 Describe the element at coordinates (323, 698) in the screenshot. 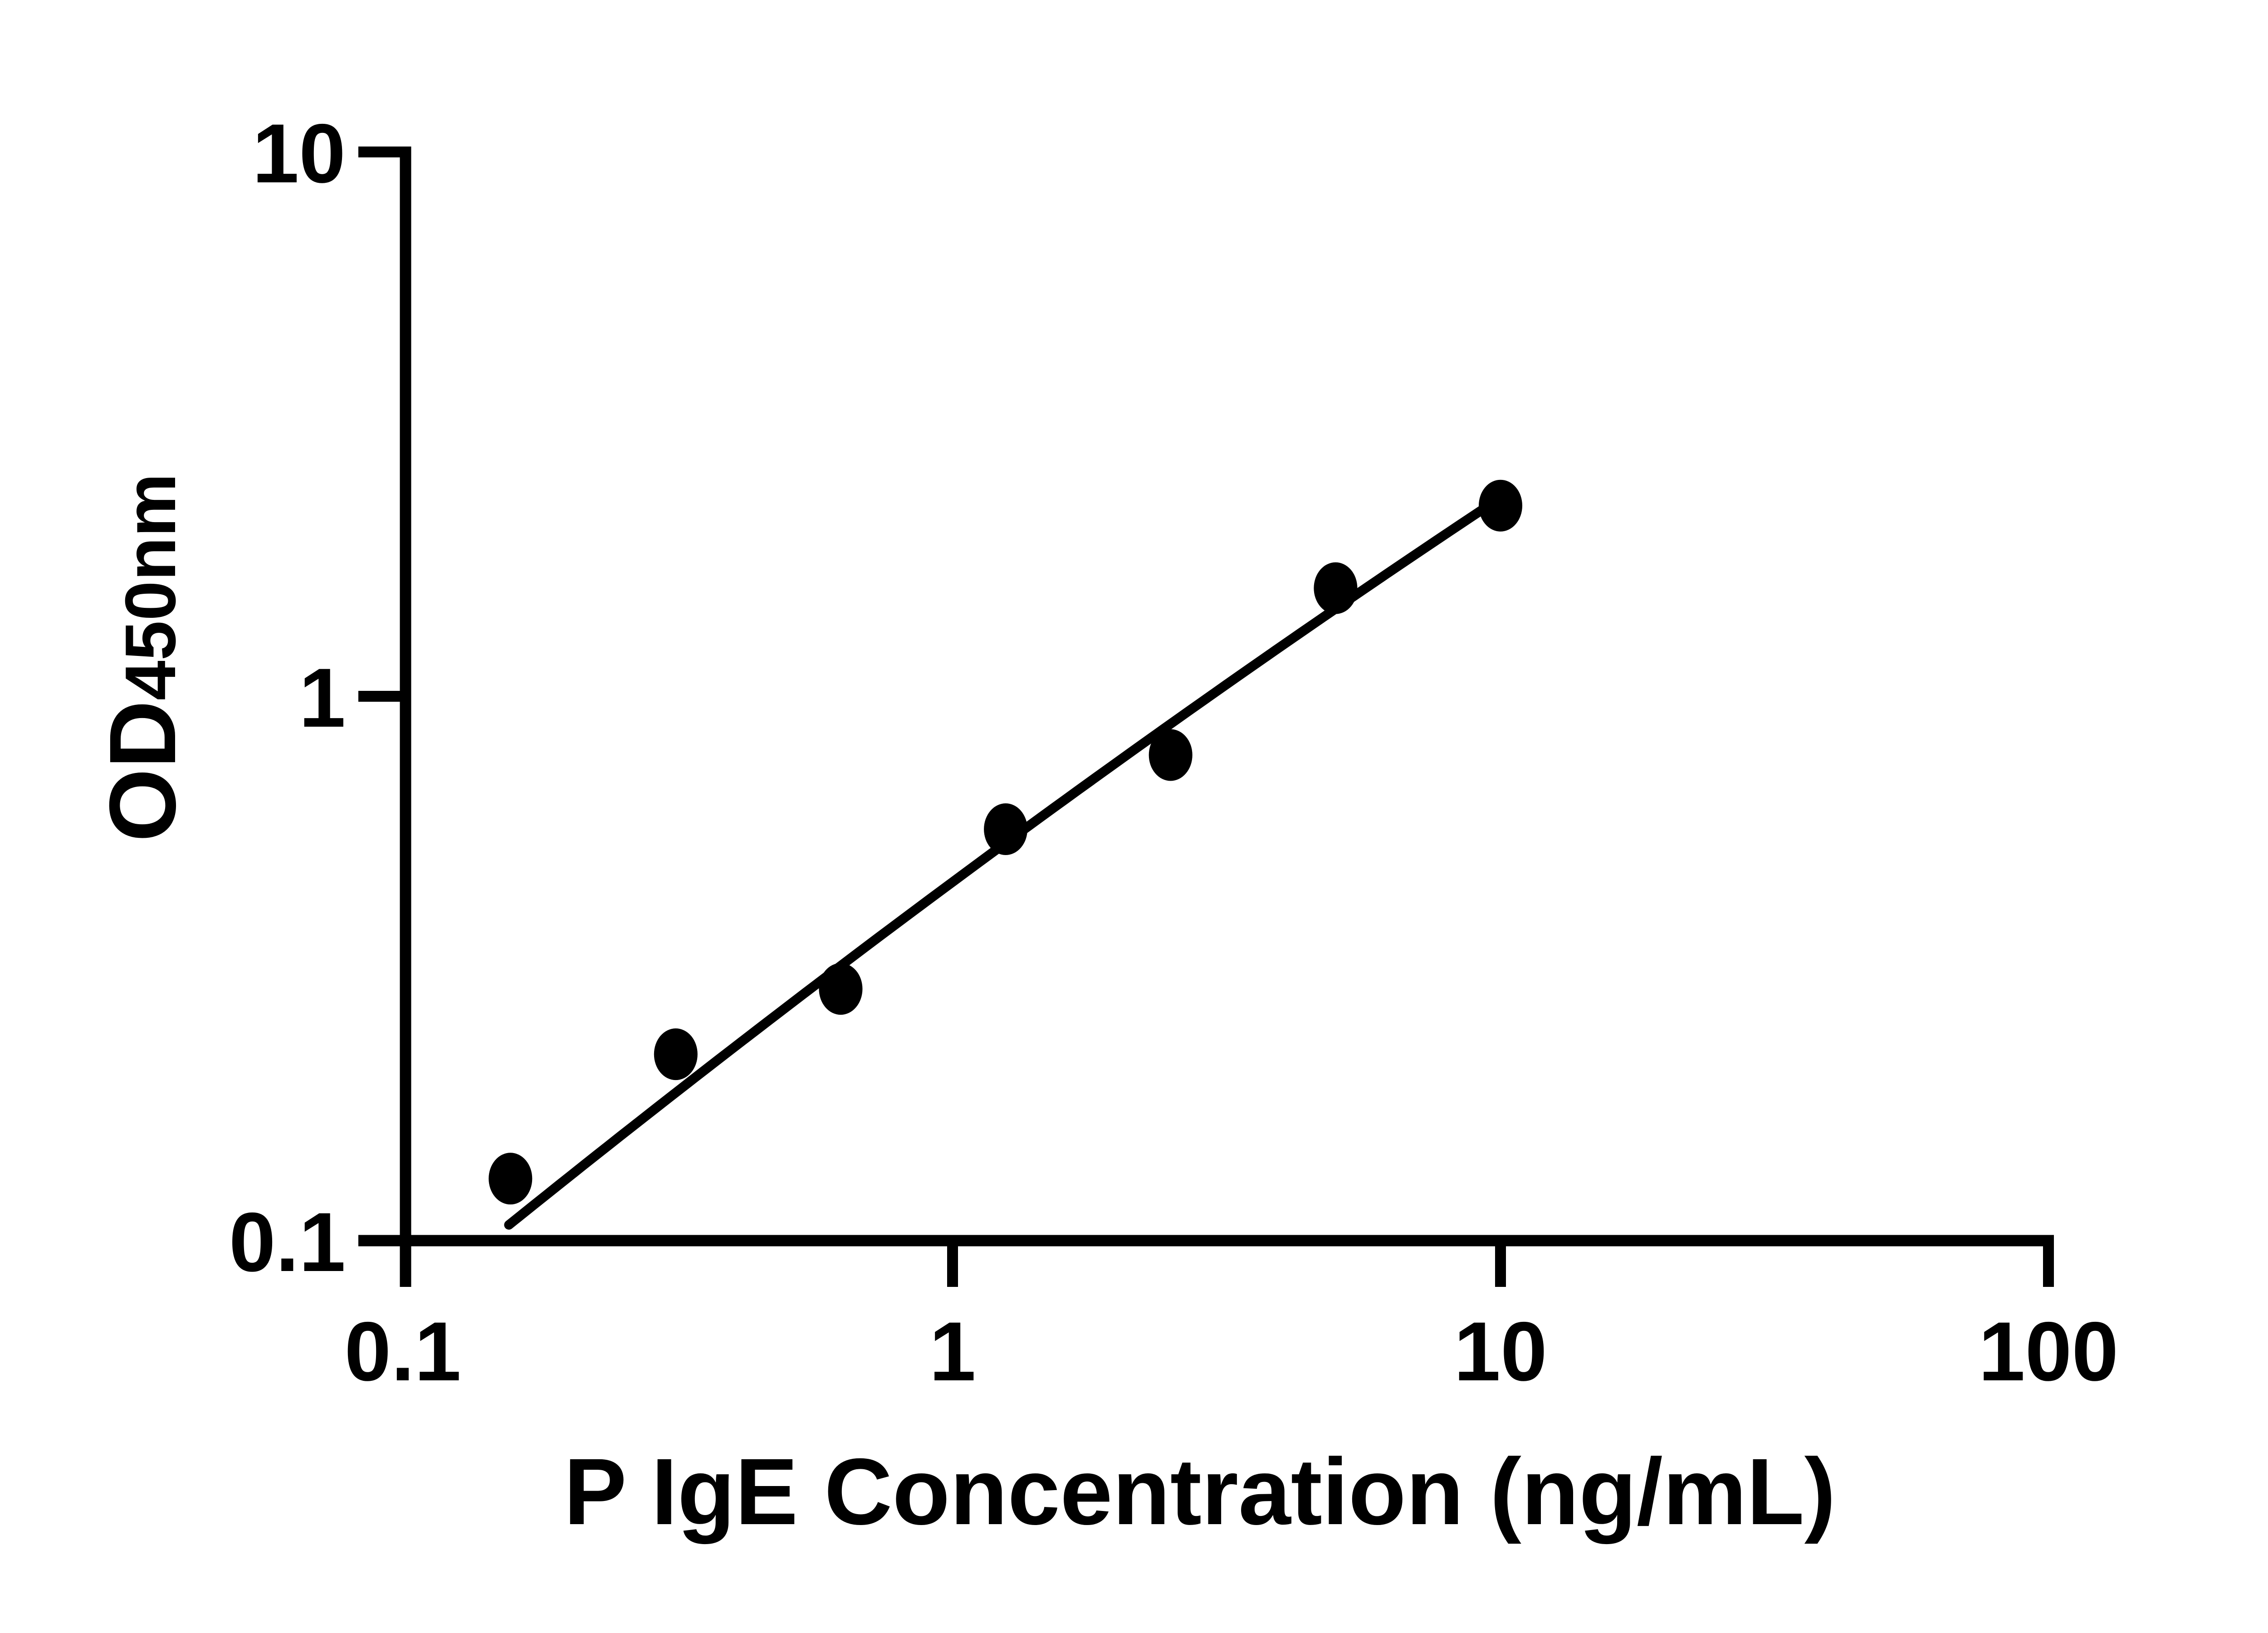

I see `y-tick-label: 1` at that location.